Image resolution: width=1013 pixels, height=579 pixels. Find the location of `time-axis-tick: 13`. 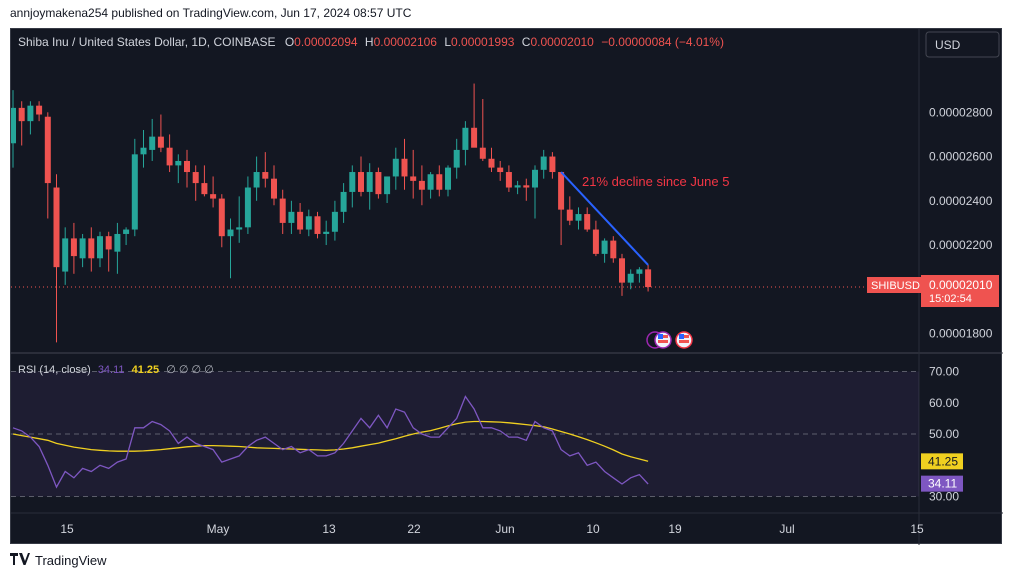

time-axis-tick: 13 is located at coordinates (329, 529).